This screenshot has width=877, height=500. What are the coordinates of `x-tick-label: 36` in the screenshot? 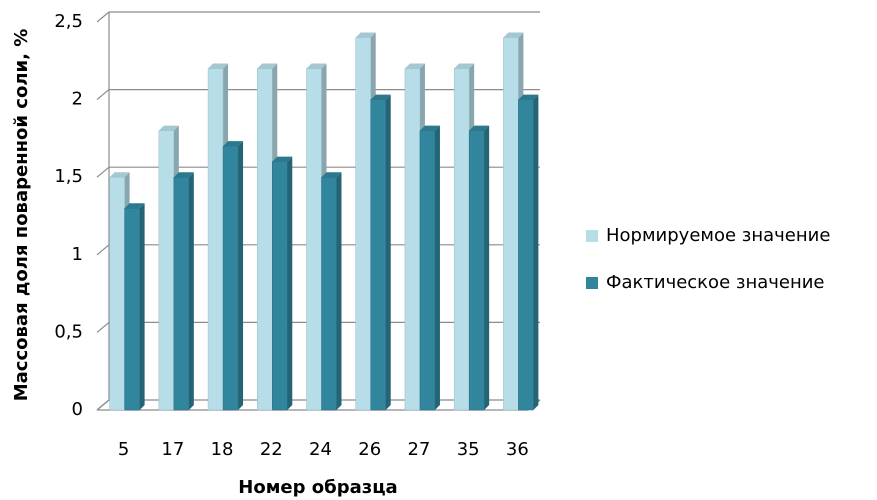 It's located at (517, 449).